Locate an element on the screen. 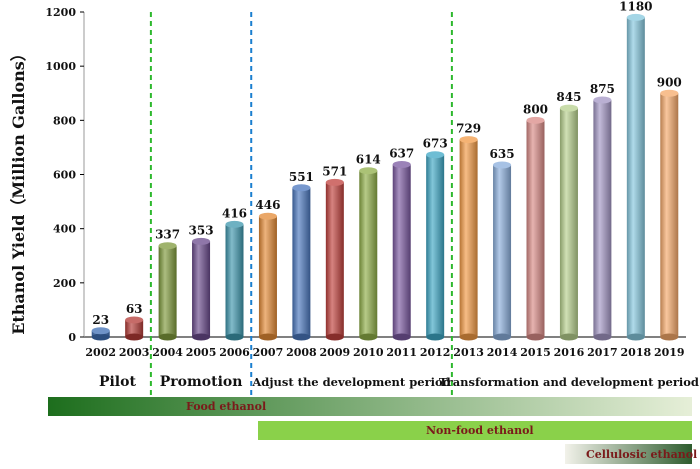 This screenshot has width=700, height=469. bar-2006 is located at coordinates (234, 280).